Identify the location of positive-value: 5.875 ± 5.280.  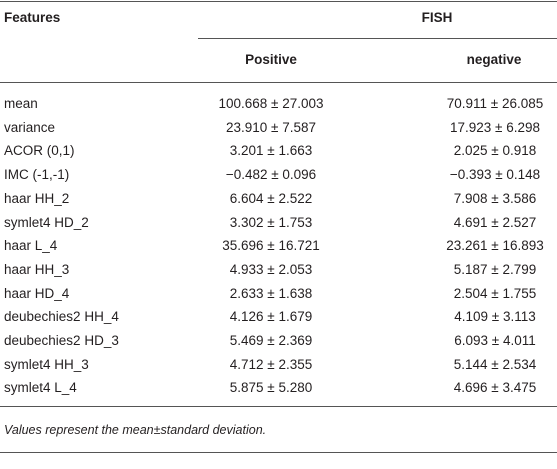
(271, 388).